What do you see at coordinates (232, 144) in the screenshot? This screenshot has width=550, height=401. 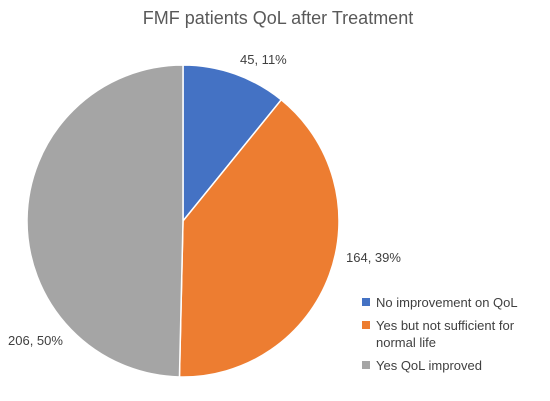 I see `pie-slice` at bounding box center [232, 144].